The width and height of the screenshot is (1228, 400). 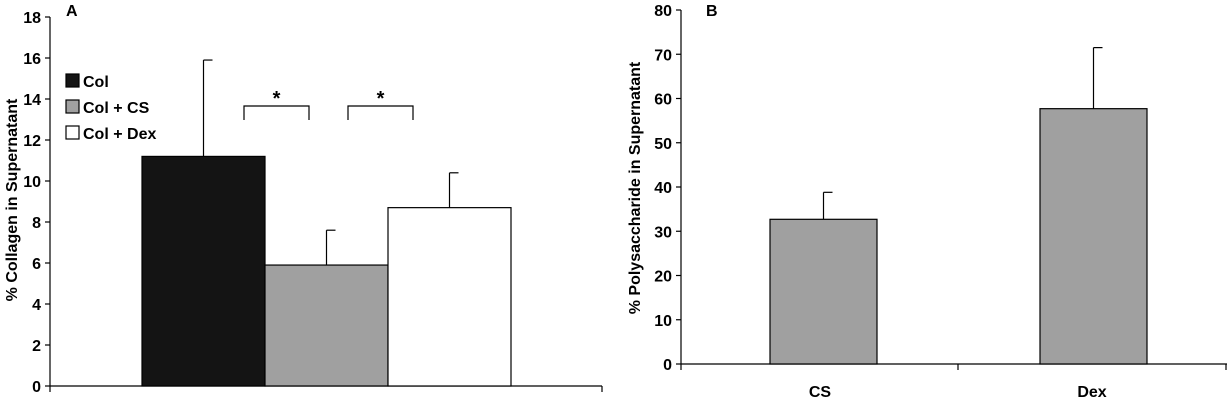 I want to click on panel-a-legend-label-col: Col, so click(x=96, y=82).